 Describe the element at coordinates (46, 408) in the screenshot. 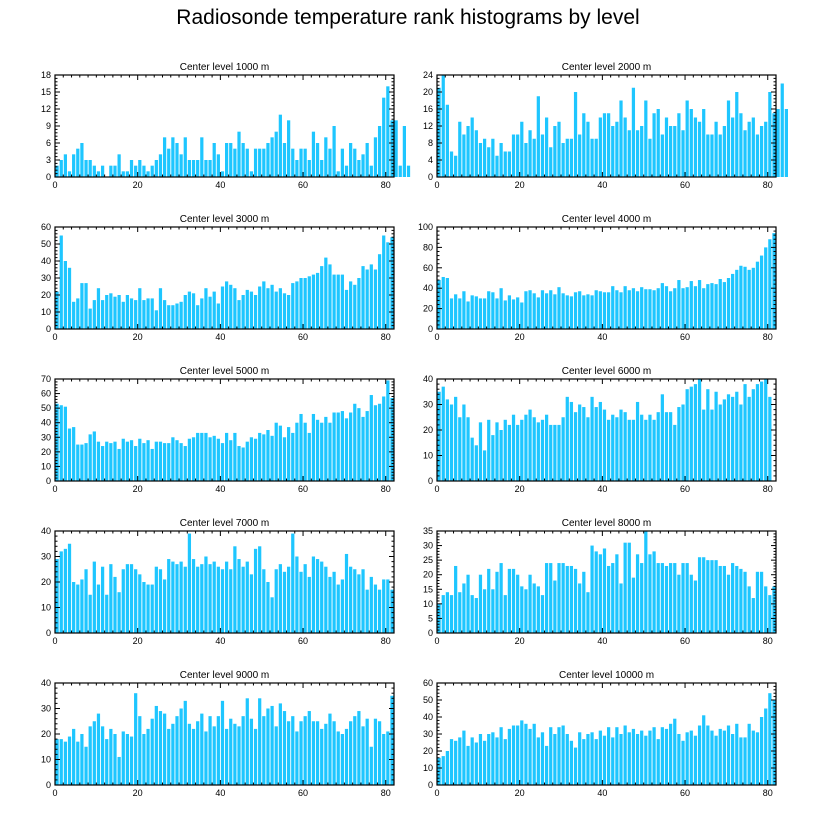

I see `y-tick-label: 50` at that location.